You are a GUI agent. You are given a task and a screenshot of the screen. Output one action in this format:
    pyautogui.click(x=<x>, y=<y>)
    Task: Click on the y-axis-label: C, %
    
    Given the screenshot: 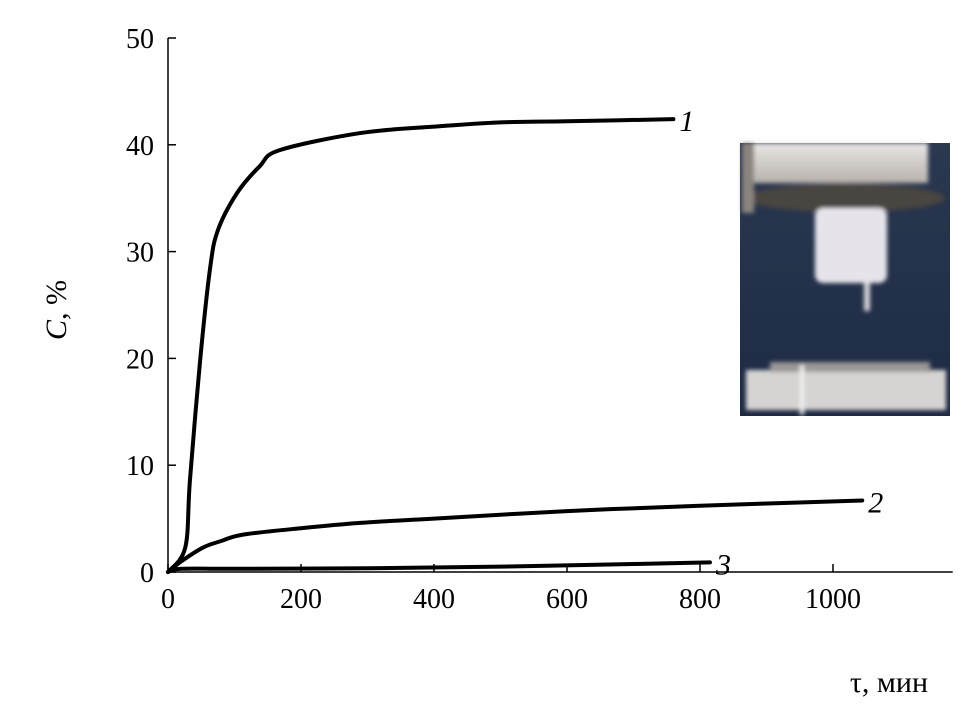 What is the action you would take?
    pyautogui.click(x=56, y=310)
    